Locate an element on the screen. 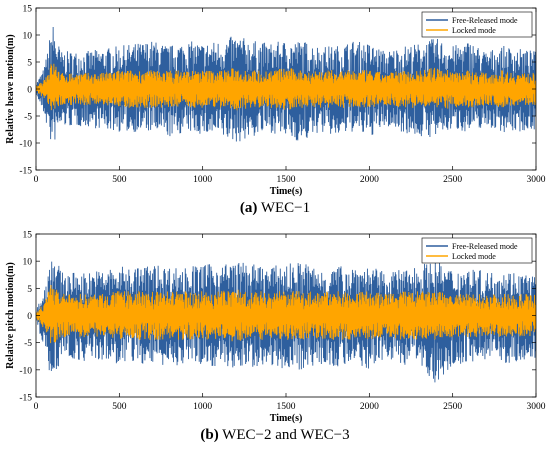  caption-a-letter: (a) is located at coordinates (248, 208).